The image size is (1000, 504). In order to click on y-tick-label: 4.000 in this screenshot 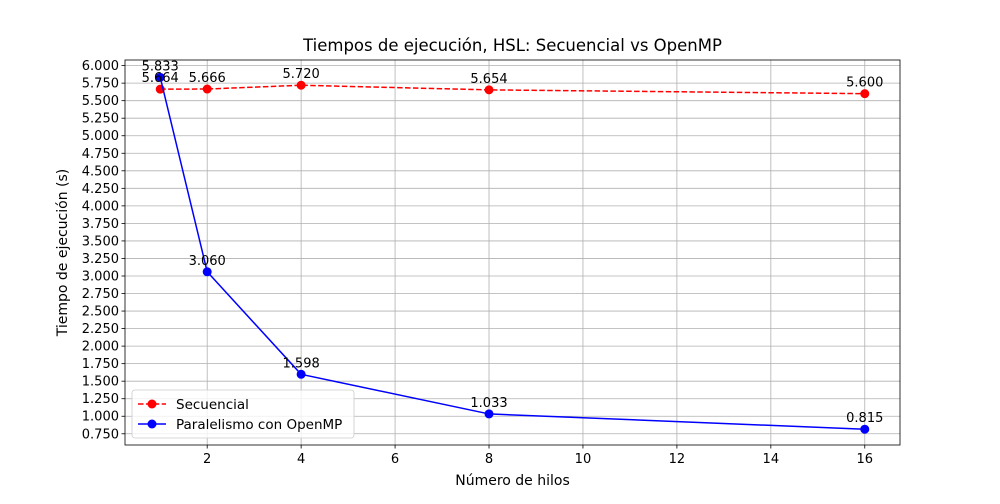, I will do `click(100, 206)`.